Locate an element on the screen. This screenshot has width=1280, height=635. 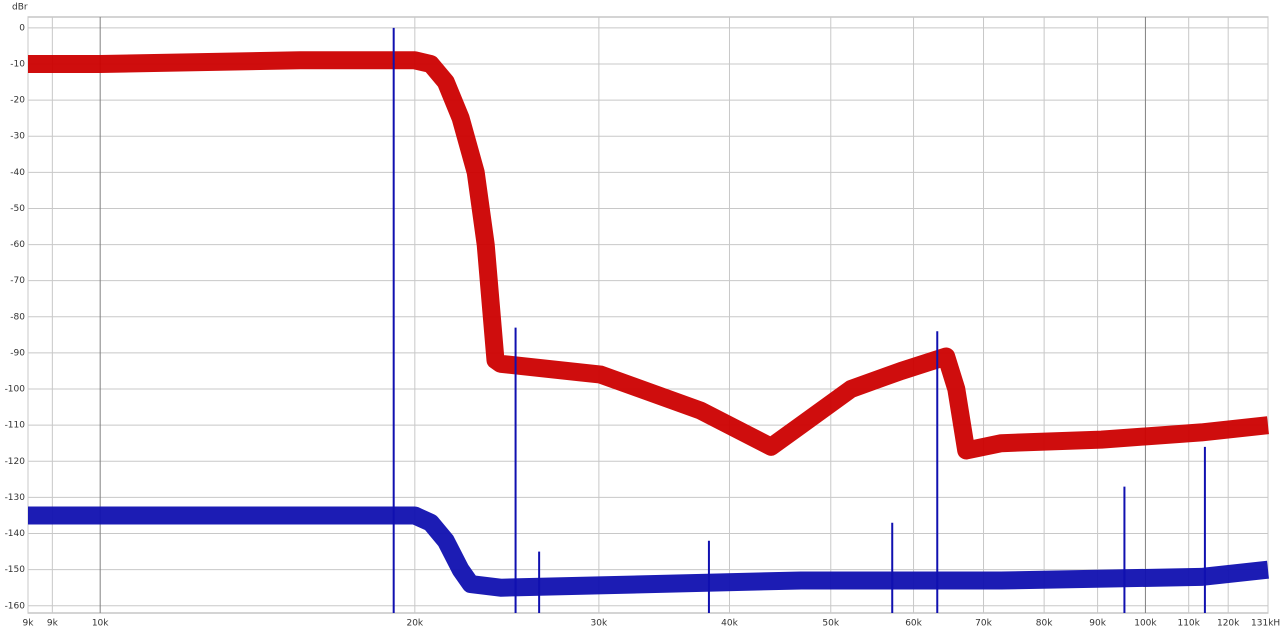
x-tick-label: 10k is located at coordinates (100, 624).